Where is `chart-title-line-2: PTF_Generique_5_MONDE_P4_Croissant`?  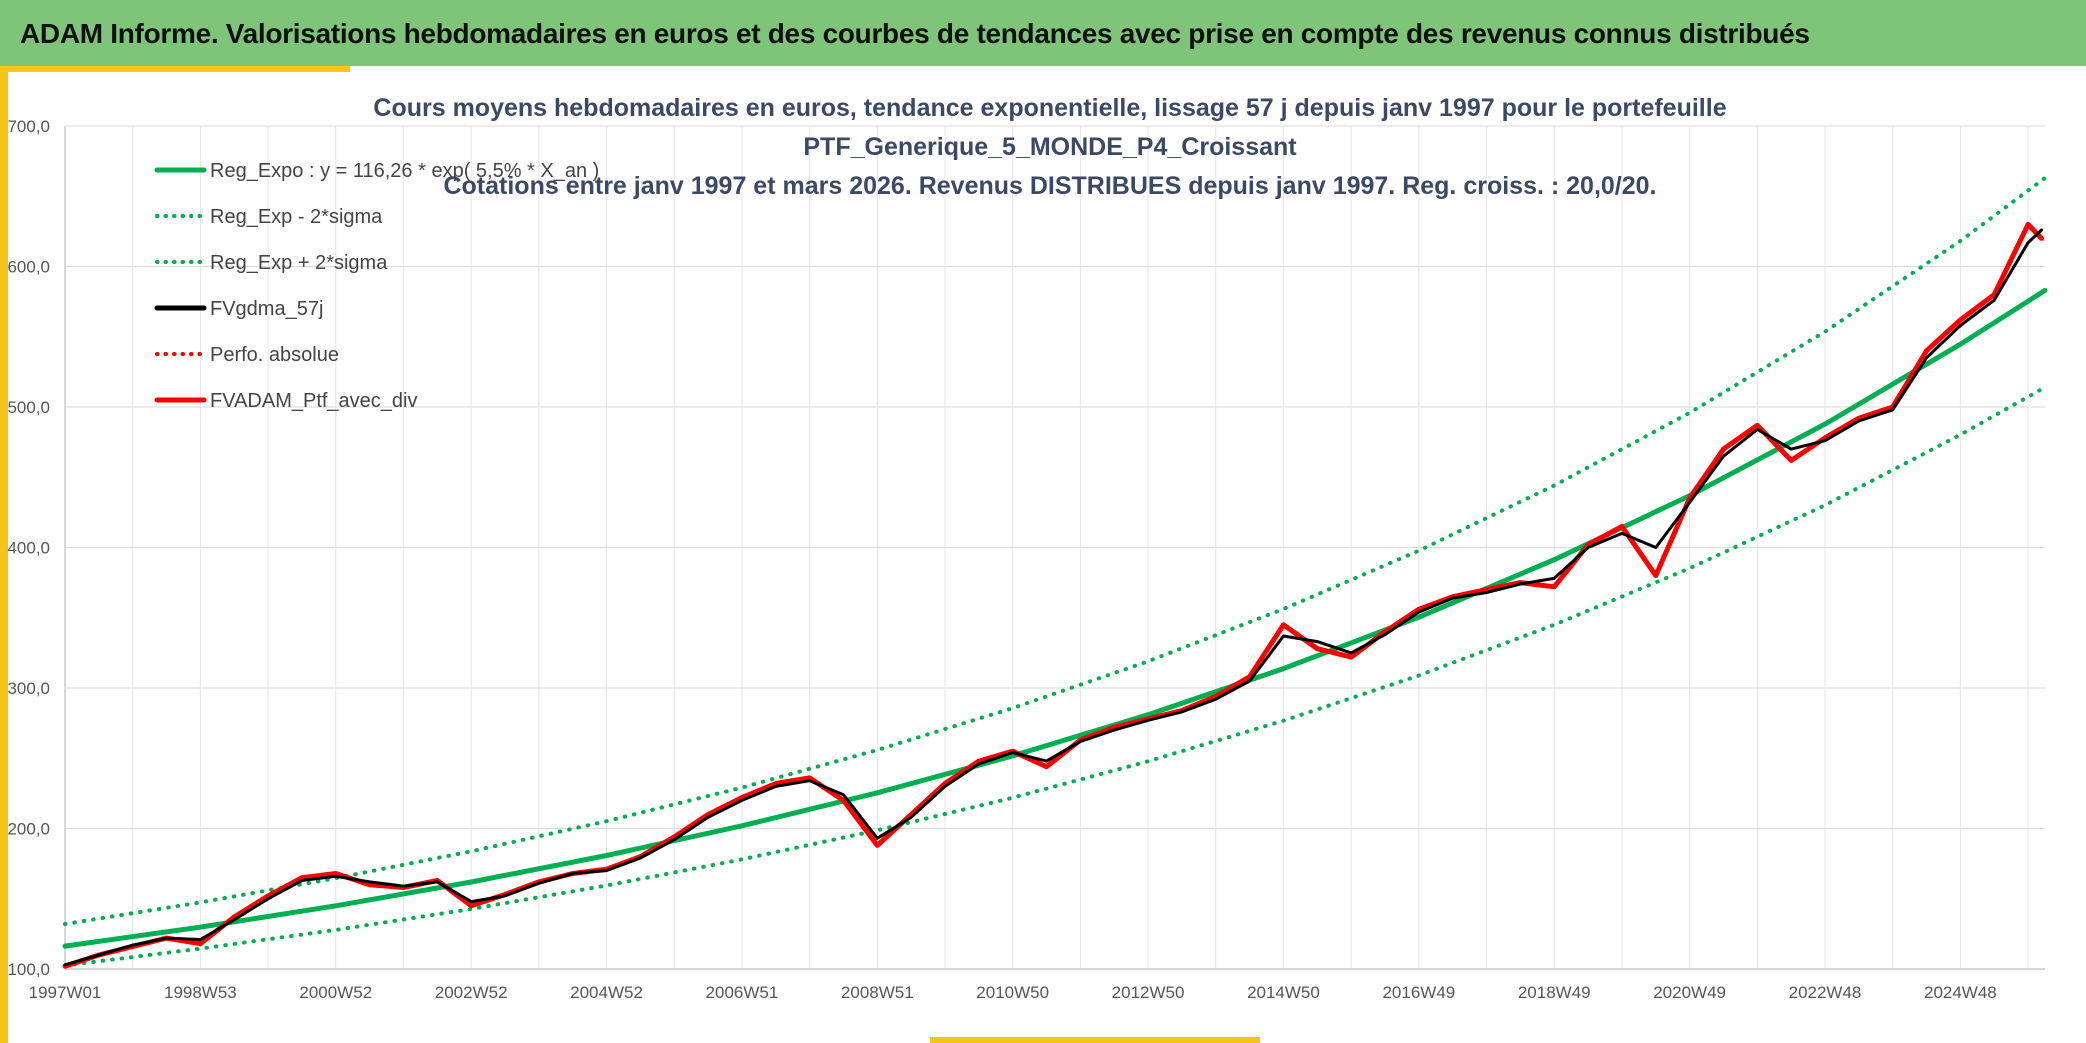 chart-title-line-2: PTF_Generique_5_MONDE_P4_Croissant is located at coordinates (1050, 147).